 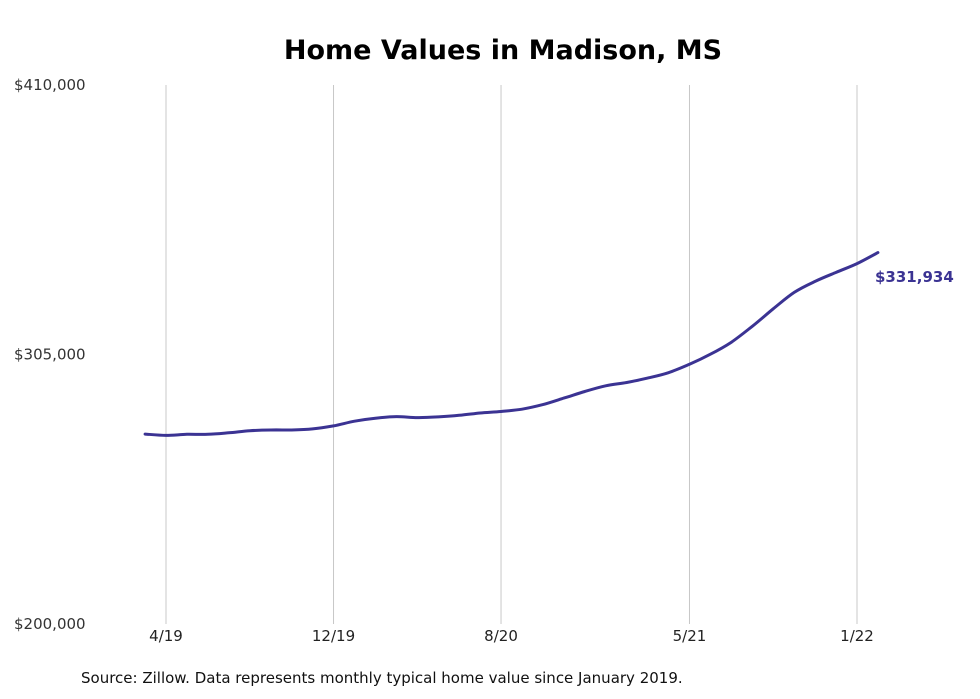 What do you see at coordinates (914, 277) in the screenshot?
I see `end-value-label: $331,934` at bounding box center [914, 277].